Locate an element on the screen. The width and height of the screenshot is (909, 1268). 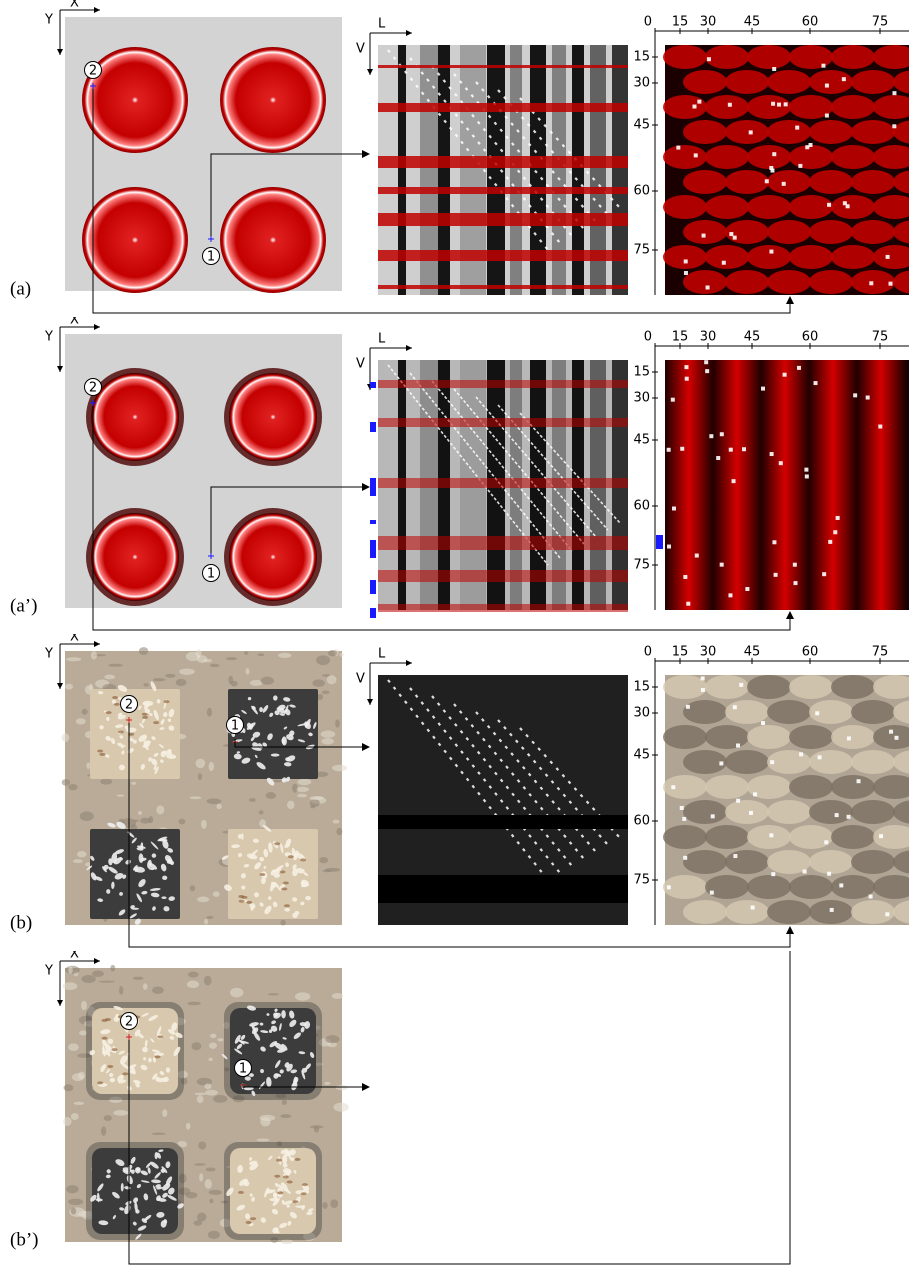
selection-marker is located at coordinates (659, 542).